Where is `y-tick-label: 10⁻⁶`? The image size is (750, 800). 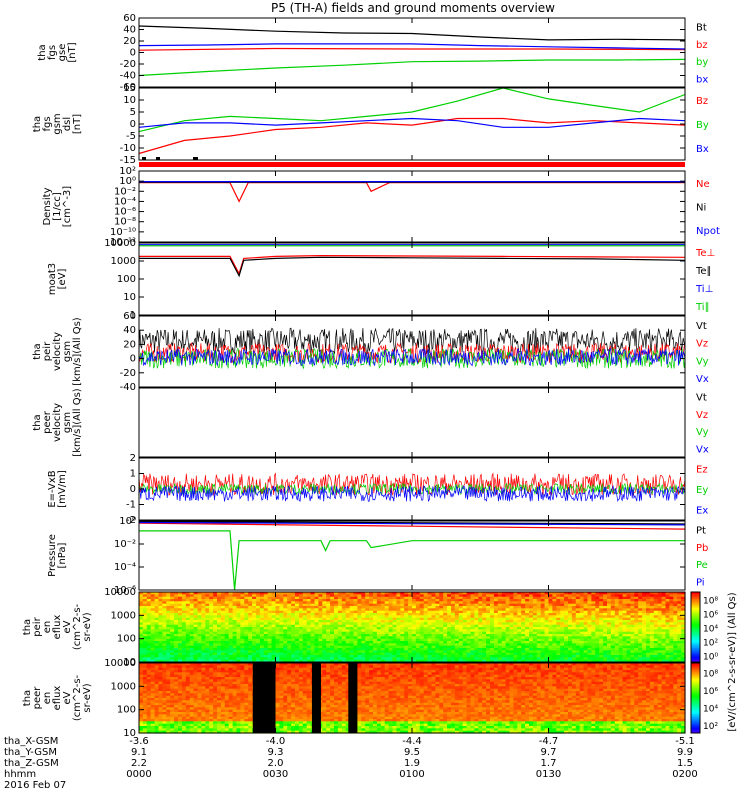
y-tick-label: 10⁻⁶ is located at coordinates (125, 212).